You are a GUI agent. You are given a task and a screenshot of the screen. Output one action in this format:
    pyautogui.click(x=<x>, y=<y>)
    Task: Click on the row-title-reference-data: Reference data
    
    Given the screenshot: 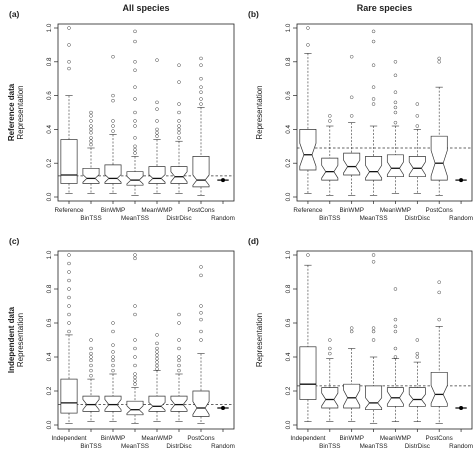 What is the action you would take?
    pyautogui.click(x=11, y=112)
    